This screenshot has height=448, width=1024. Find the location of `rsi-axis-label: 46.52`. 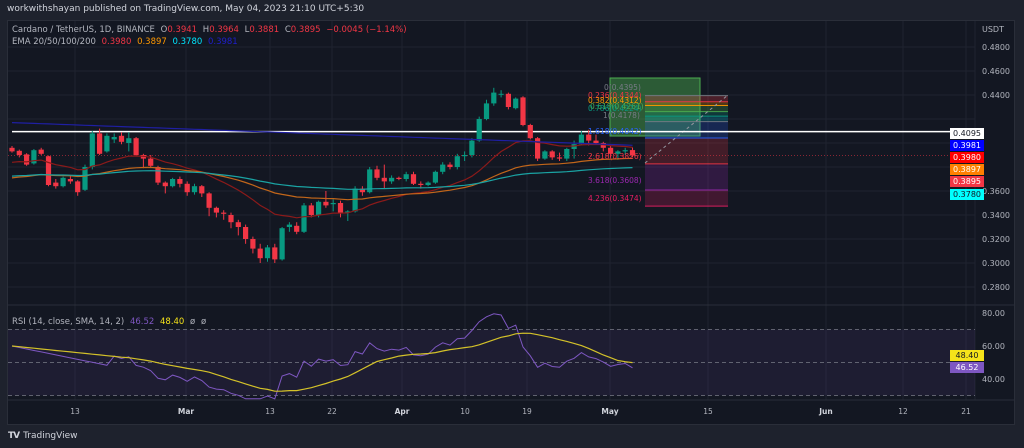

rsi-axis-label: 46.52 is located at coordinates (967, 367).